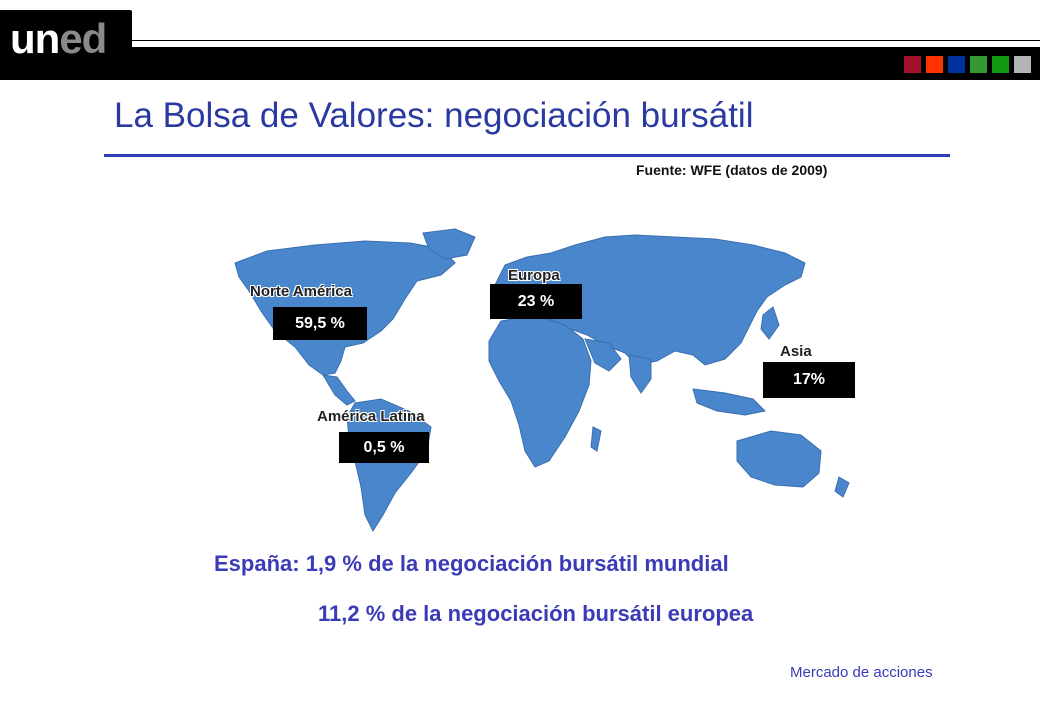 This screenshot has height=720, width=1040. I want to click on region-label-norte-america: Norte América, so click(301, 291).